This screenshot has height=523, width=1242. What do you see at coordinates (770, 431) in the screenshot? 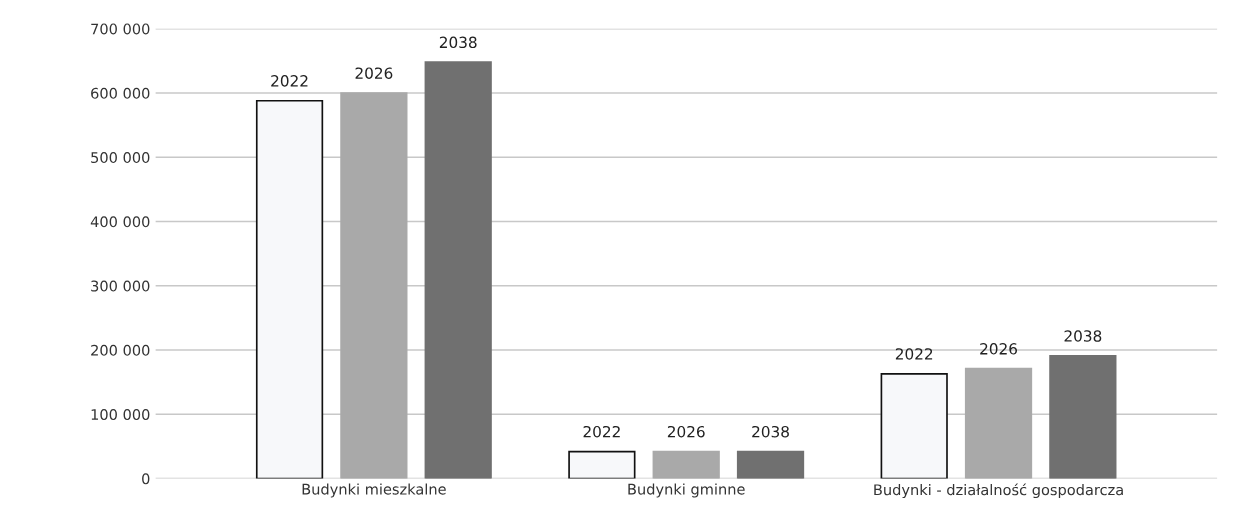
I see `series-label: 2038` at bounding box center [770, 431].